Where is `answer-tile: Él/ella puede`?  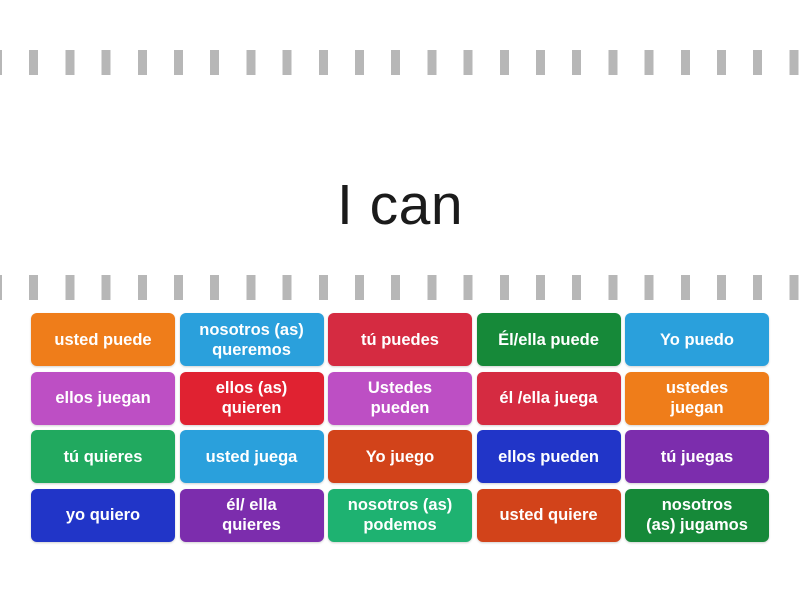
answer-tile: Él/ella puede is located at coordinates (548, 339).